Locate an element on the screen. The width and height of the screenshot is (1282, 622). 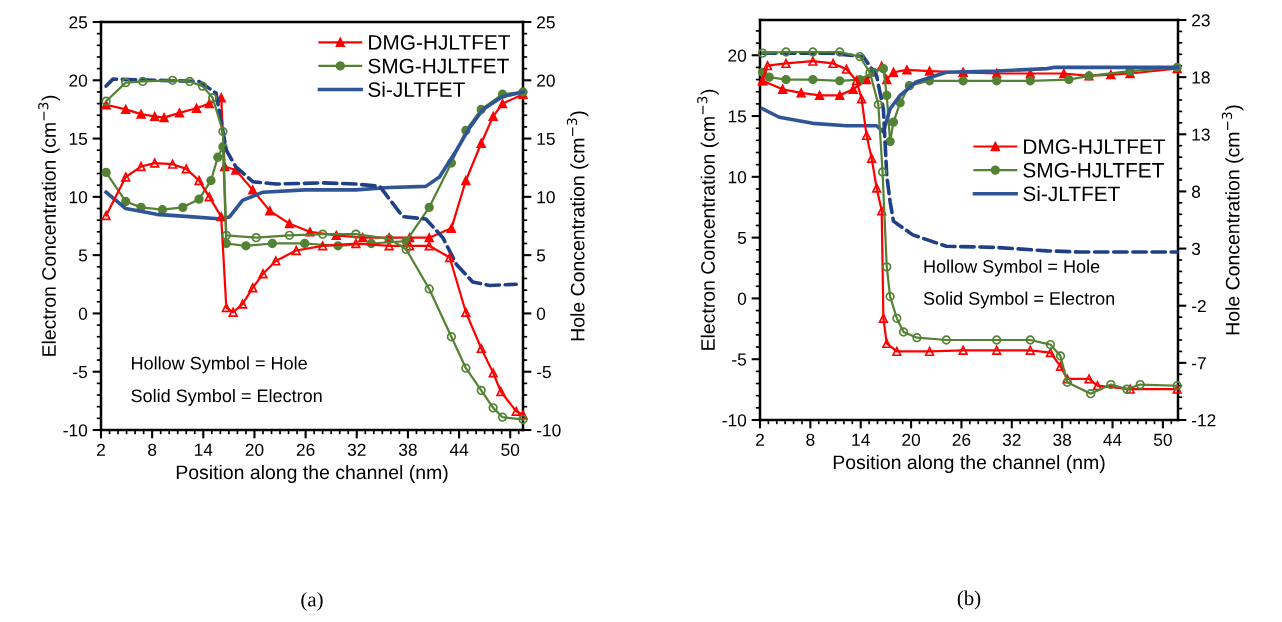
y2-tick-label: 23 is located at coordinates (1201, 20).